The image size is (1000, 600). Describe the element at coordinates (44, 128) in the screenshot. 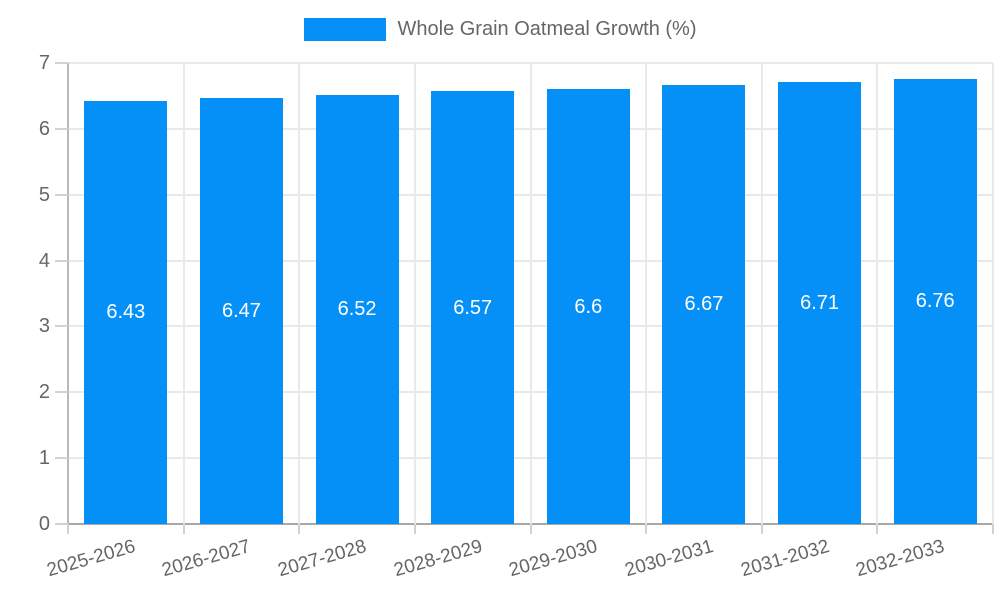

I see `y-tick-label: 6` at that location.